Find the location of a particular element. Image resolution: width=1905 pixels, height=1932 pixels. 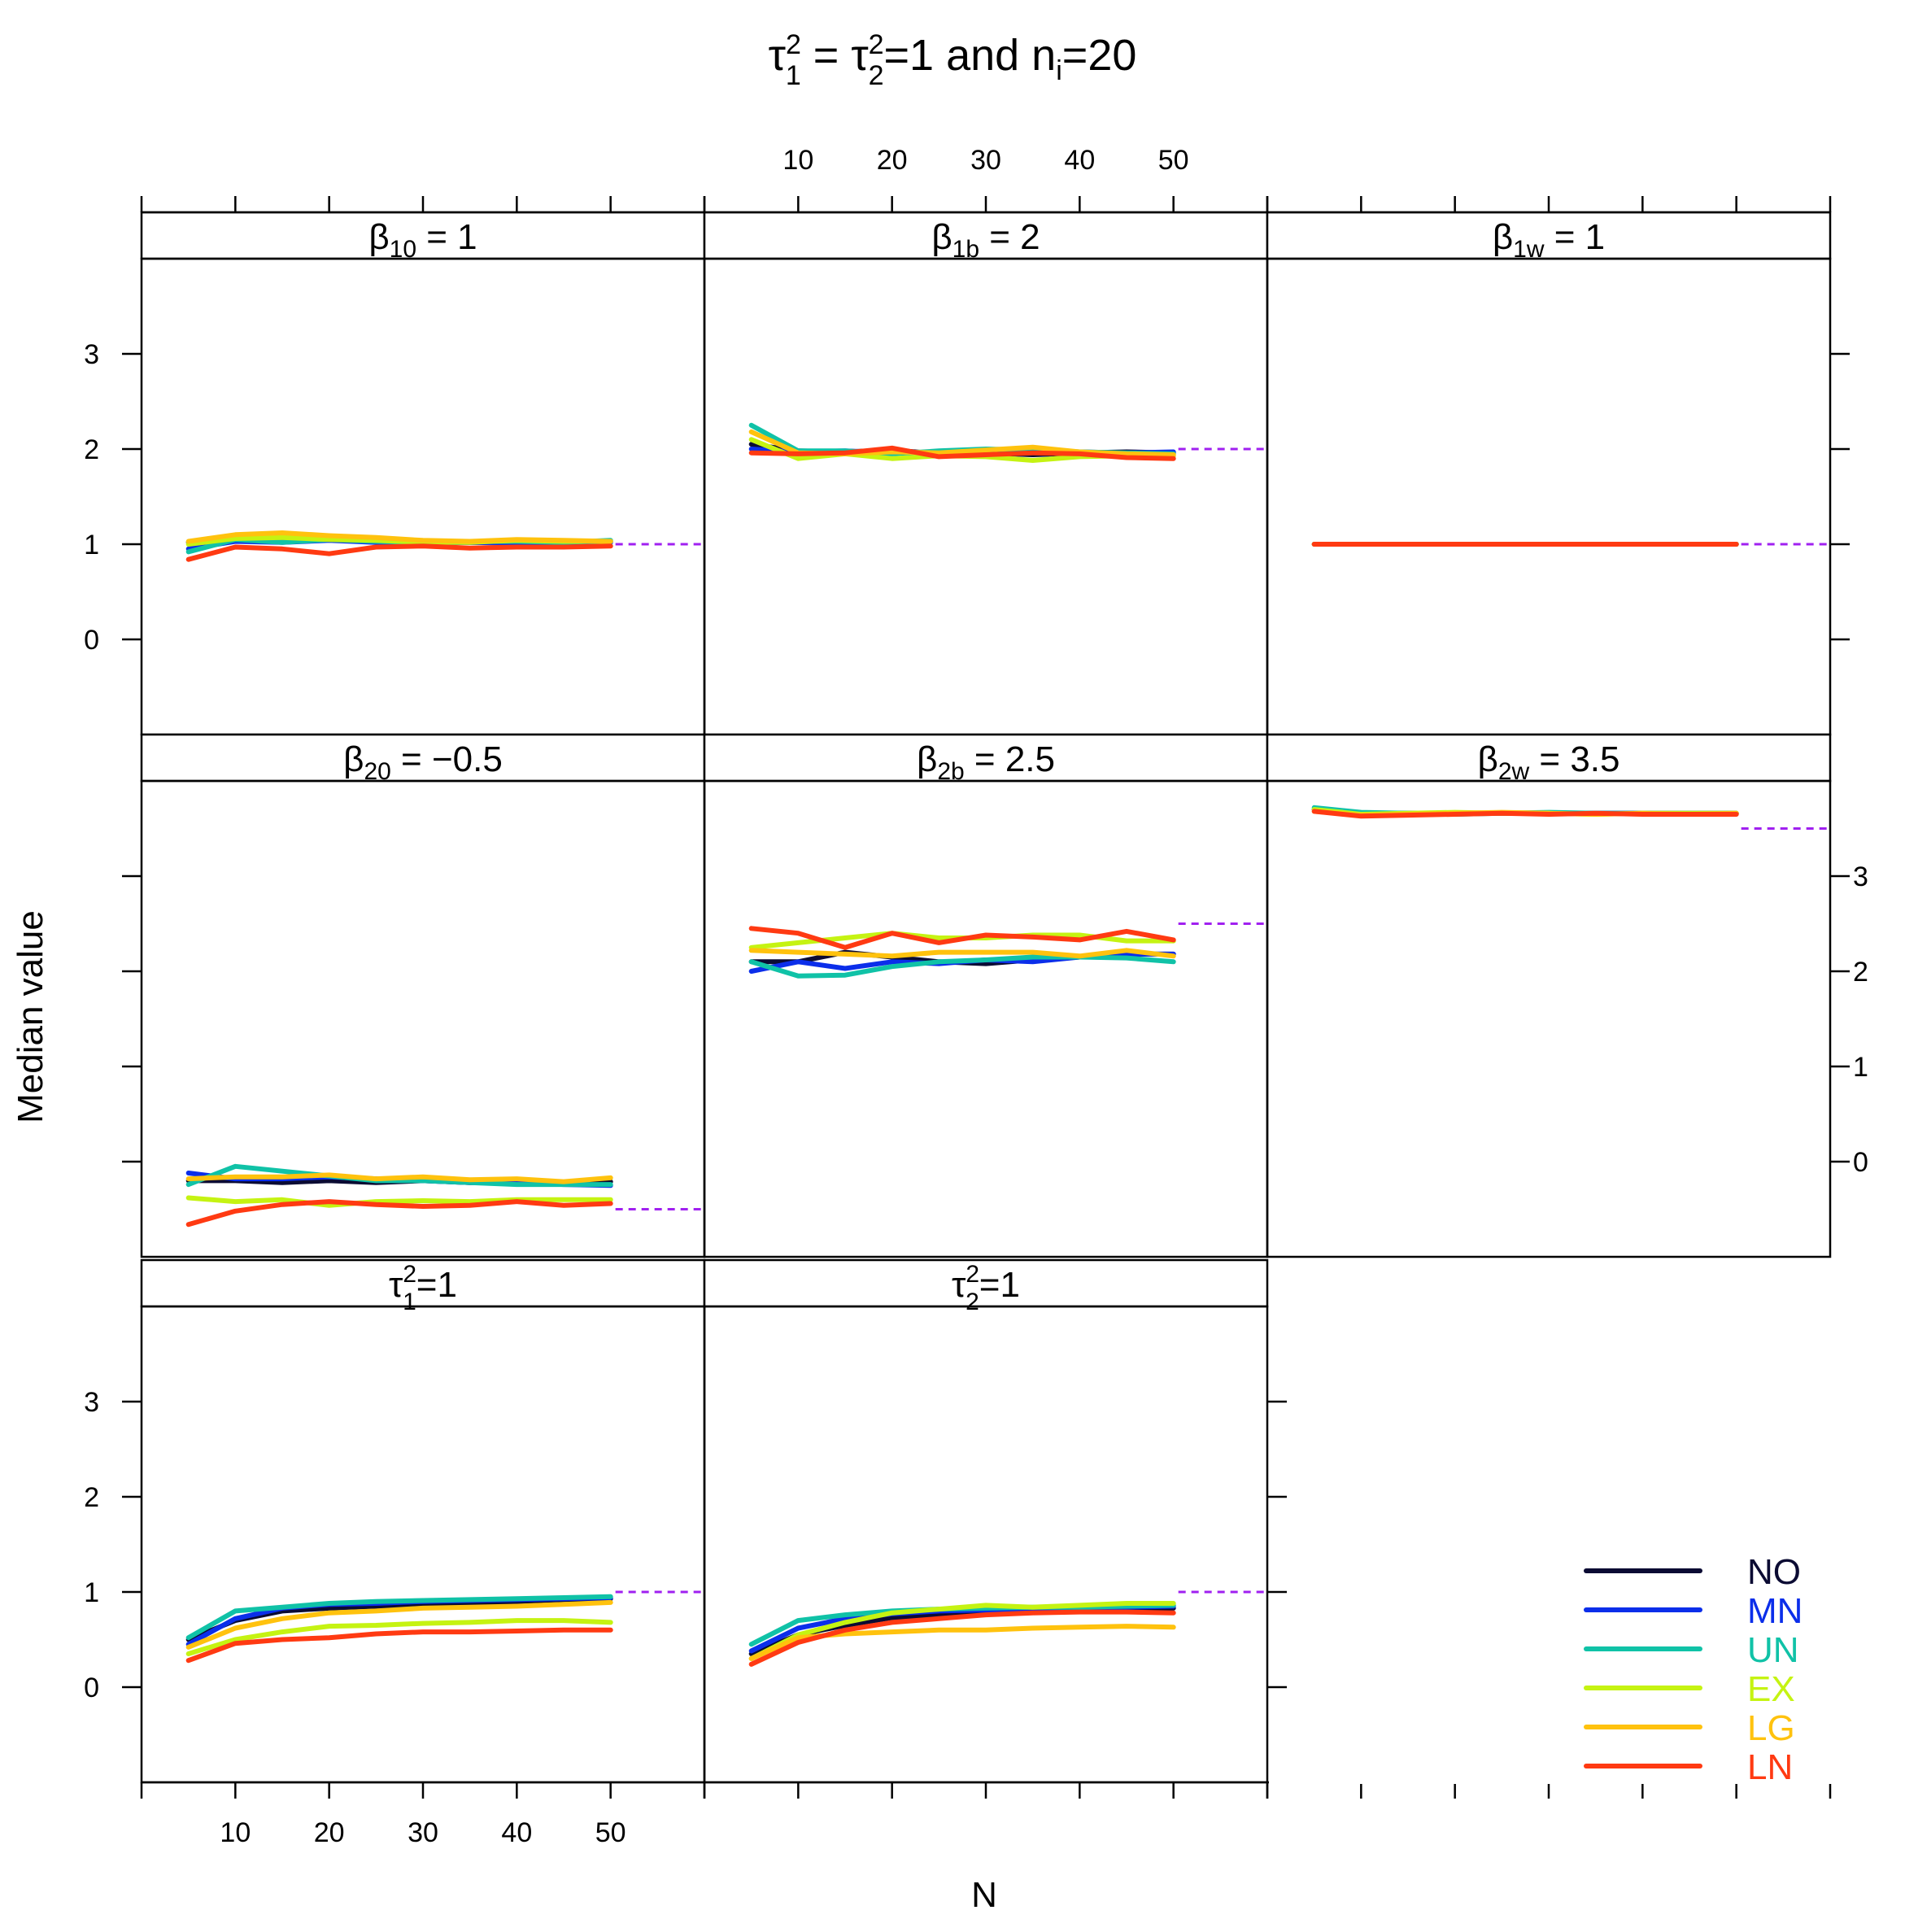

strip-label-b10: β10 = 1 is located at coordinates (423, 240).